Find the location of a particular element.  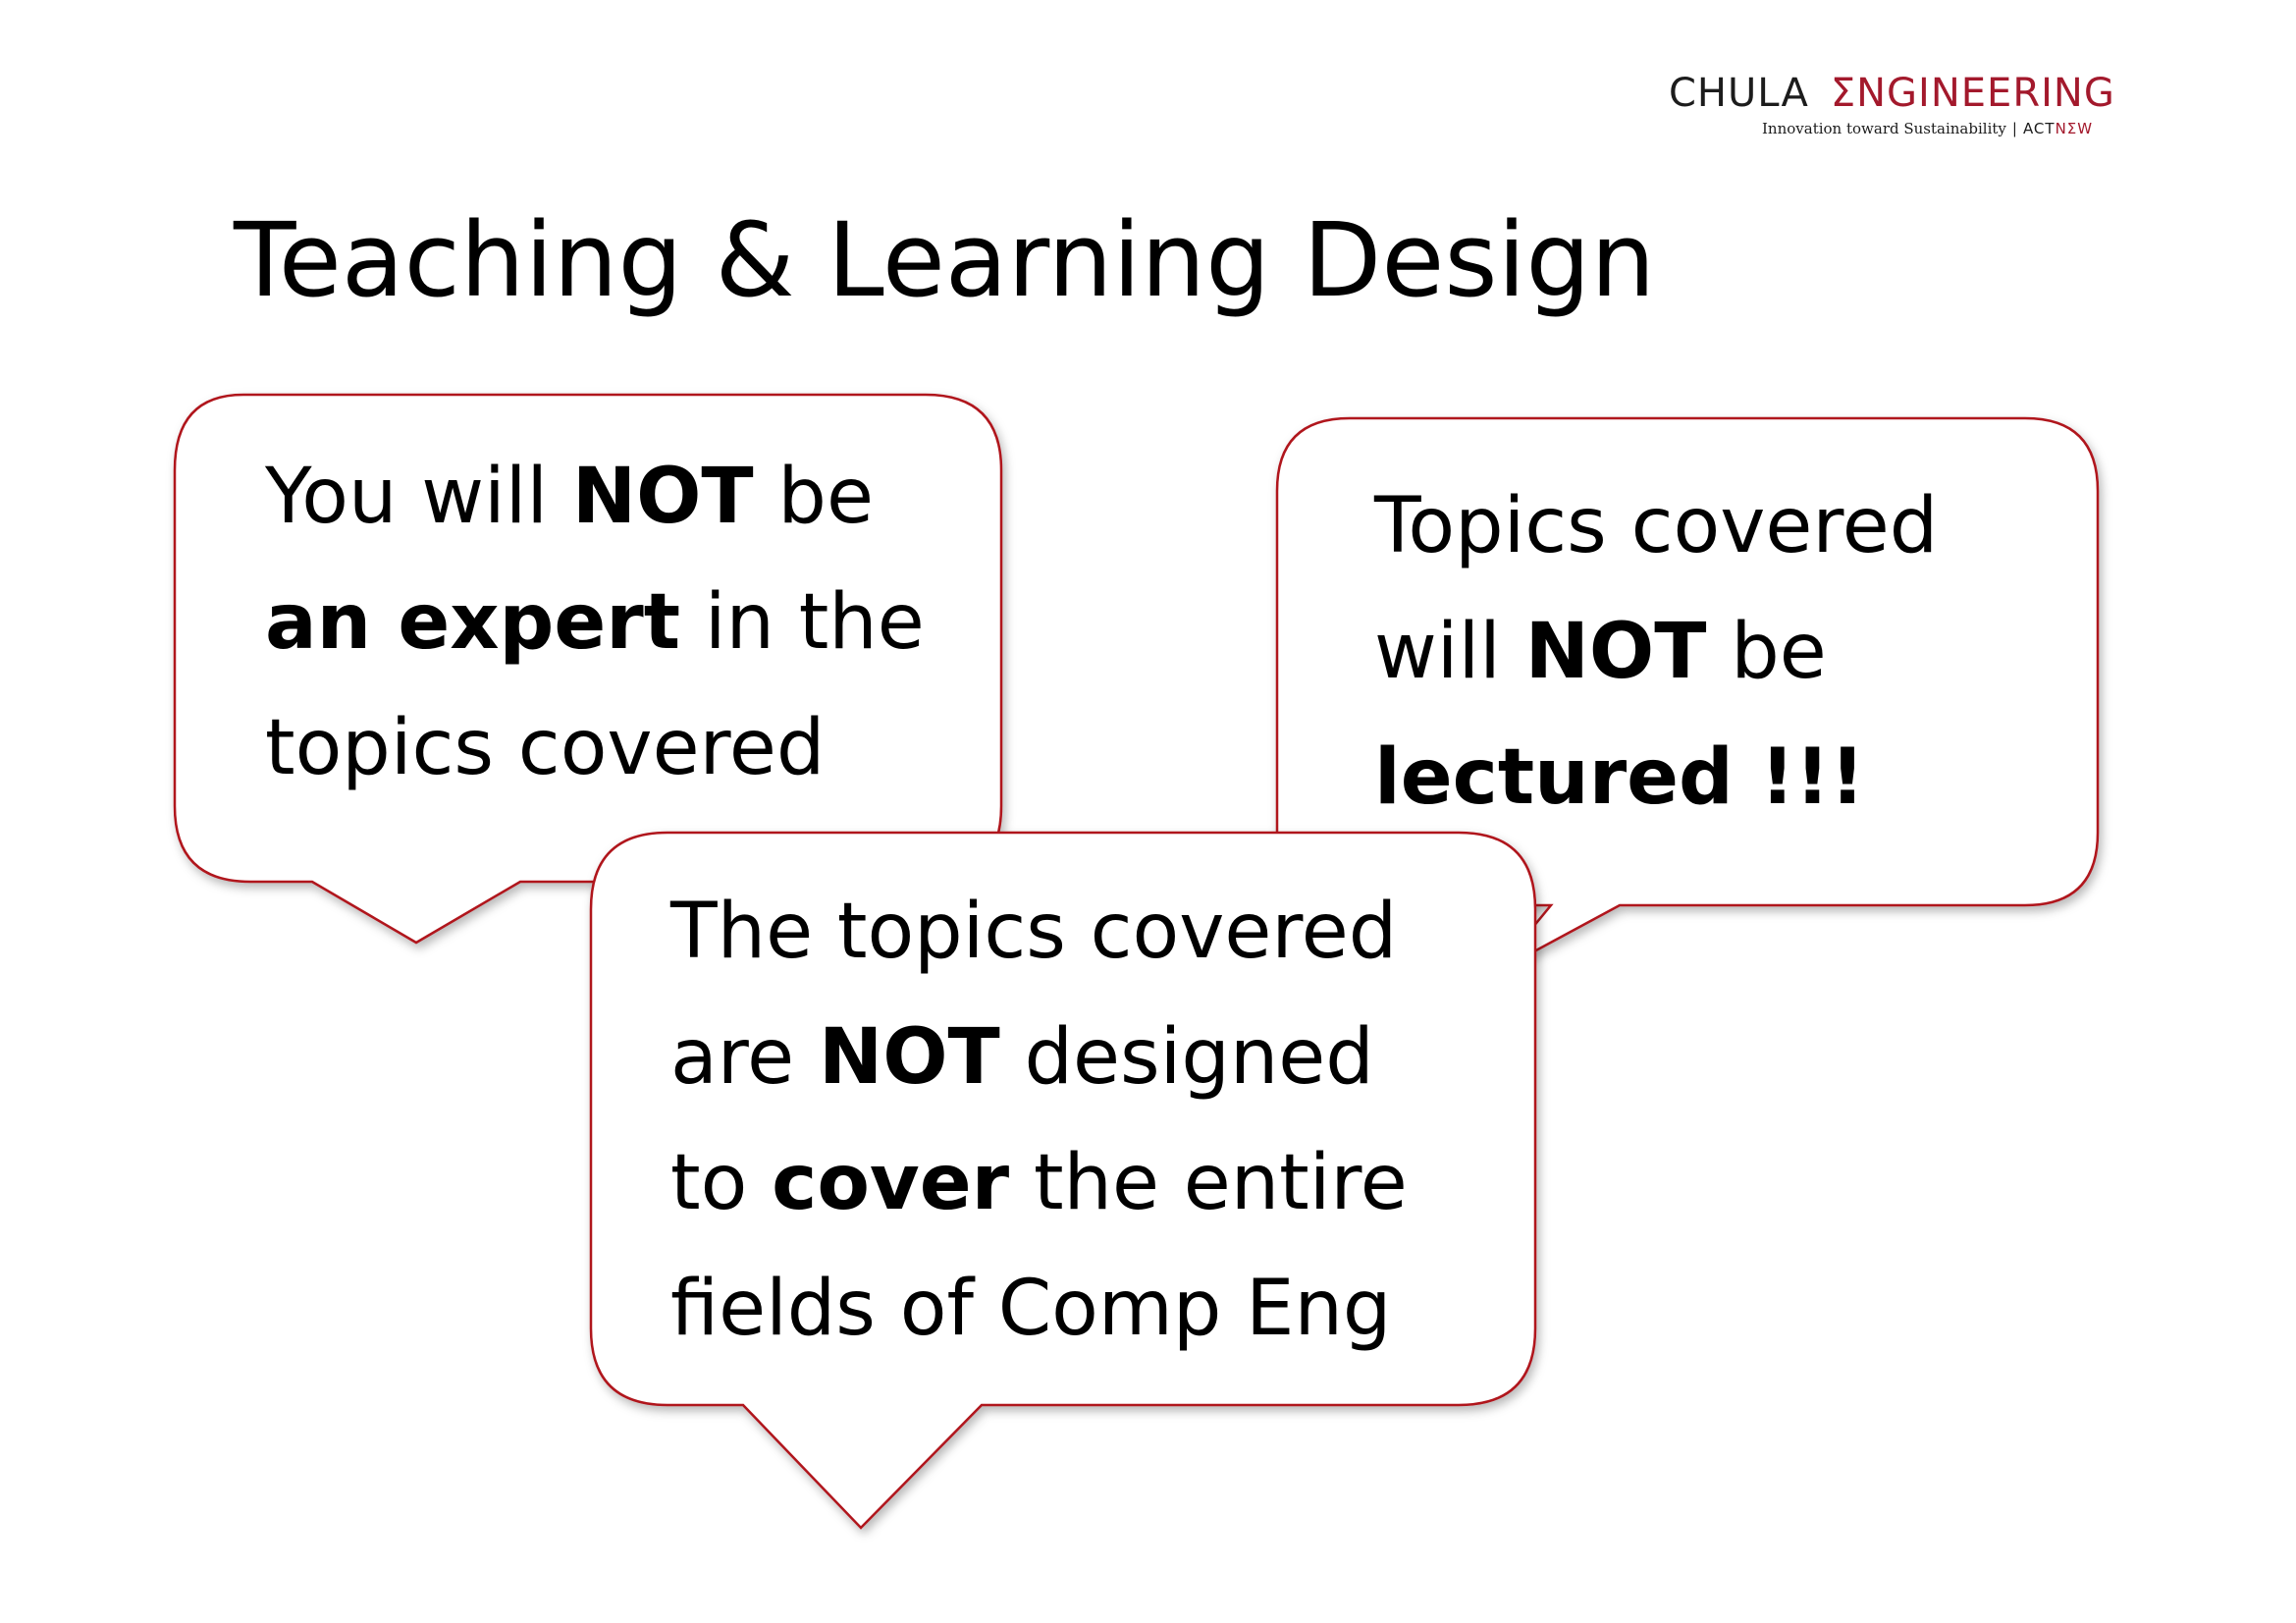

logo-wordmark: CHULA ΣNGINEERING is located at coordinates (1892, 93).